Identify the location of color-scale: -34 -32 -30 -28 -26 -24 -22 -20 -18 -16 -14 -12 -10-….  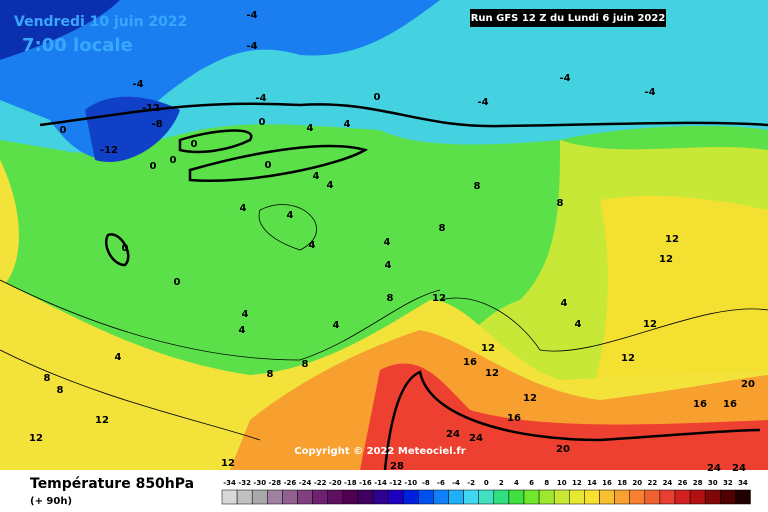
(486, 492).